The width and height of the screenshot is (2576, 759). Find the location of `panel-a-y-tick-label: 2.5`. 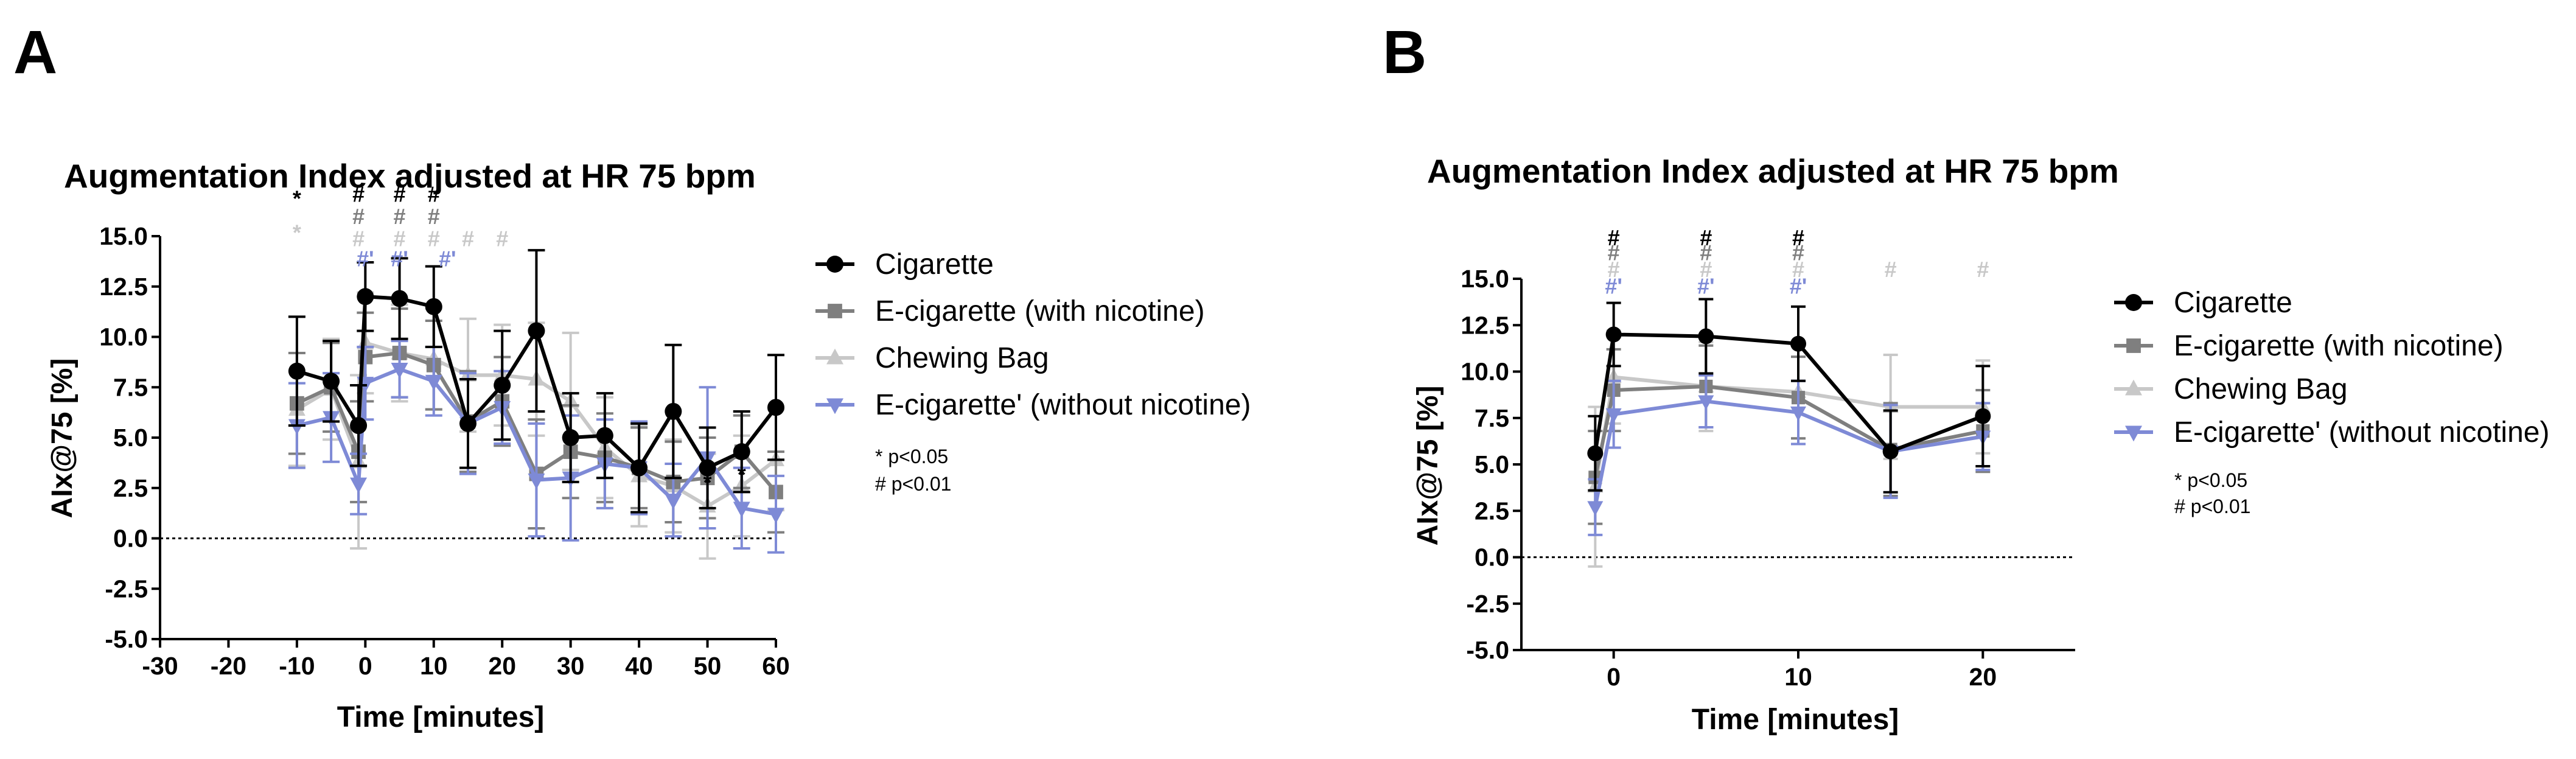

panel-a-y-tick-label: 2.5 is located at coordinates (130, 488).